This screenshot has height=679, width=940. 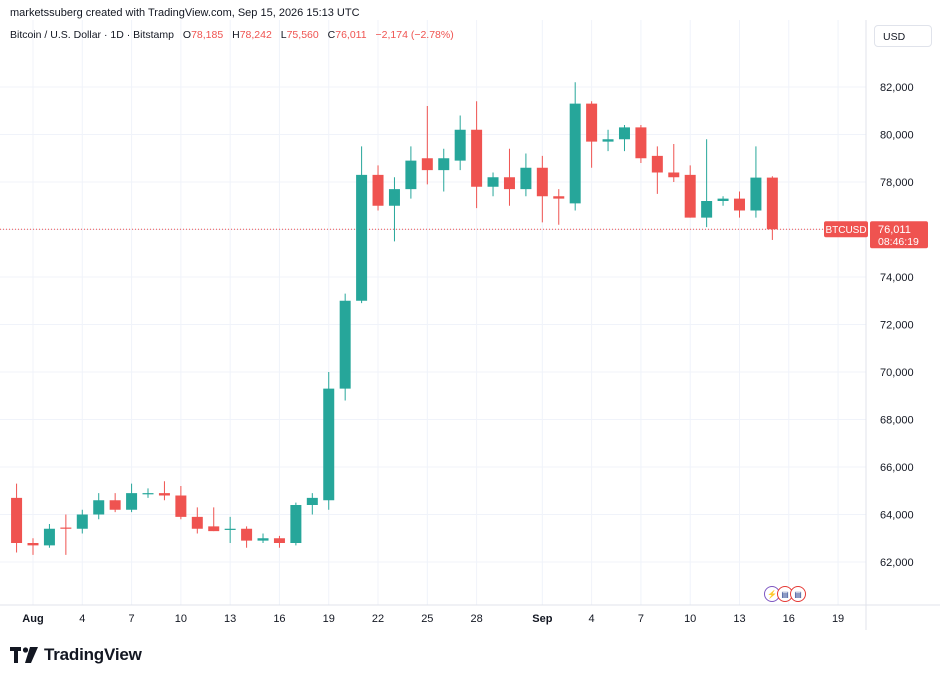 What do you see at coordinates (24, 655) in the screenshot?
I see `tradingview-logo-icon` at bounding box center [24, 655].